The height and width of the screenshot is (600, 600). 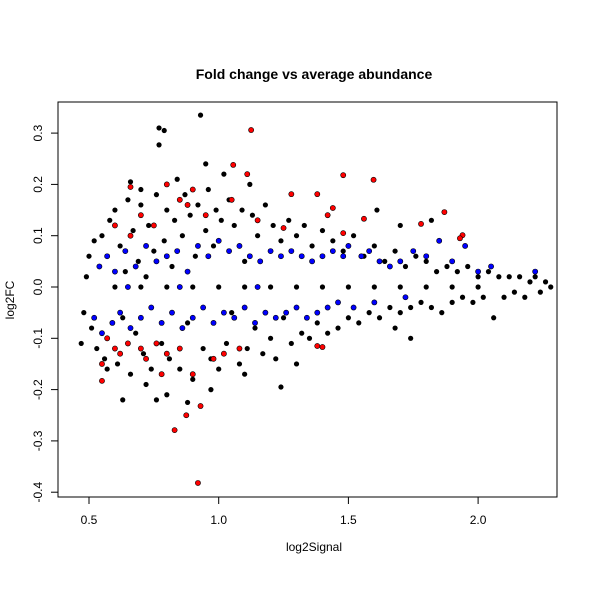 What do you see at coordinates (218, 520) in the screenshot?
I see `x-tick-label: 1.0` at bounding box center [218, 520].